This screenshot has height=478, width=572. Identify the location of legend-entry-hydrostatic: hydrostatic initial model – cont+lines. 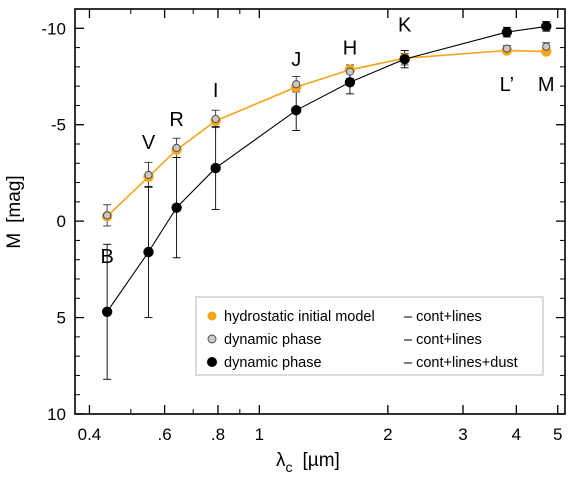
(344, 317).